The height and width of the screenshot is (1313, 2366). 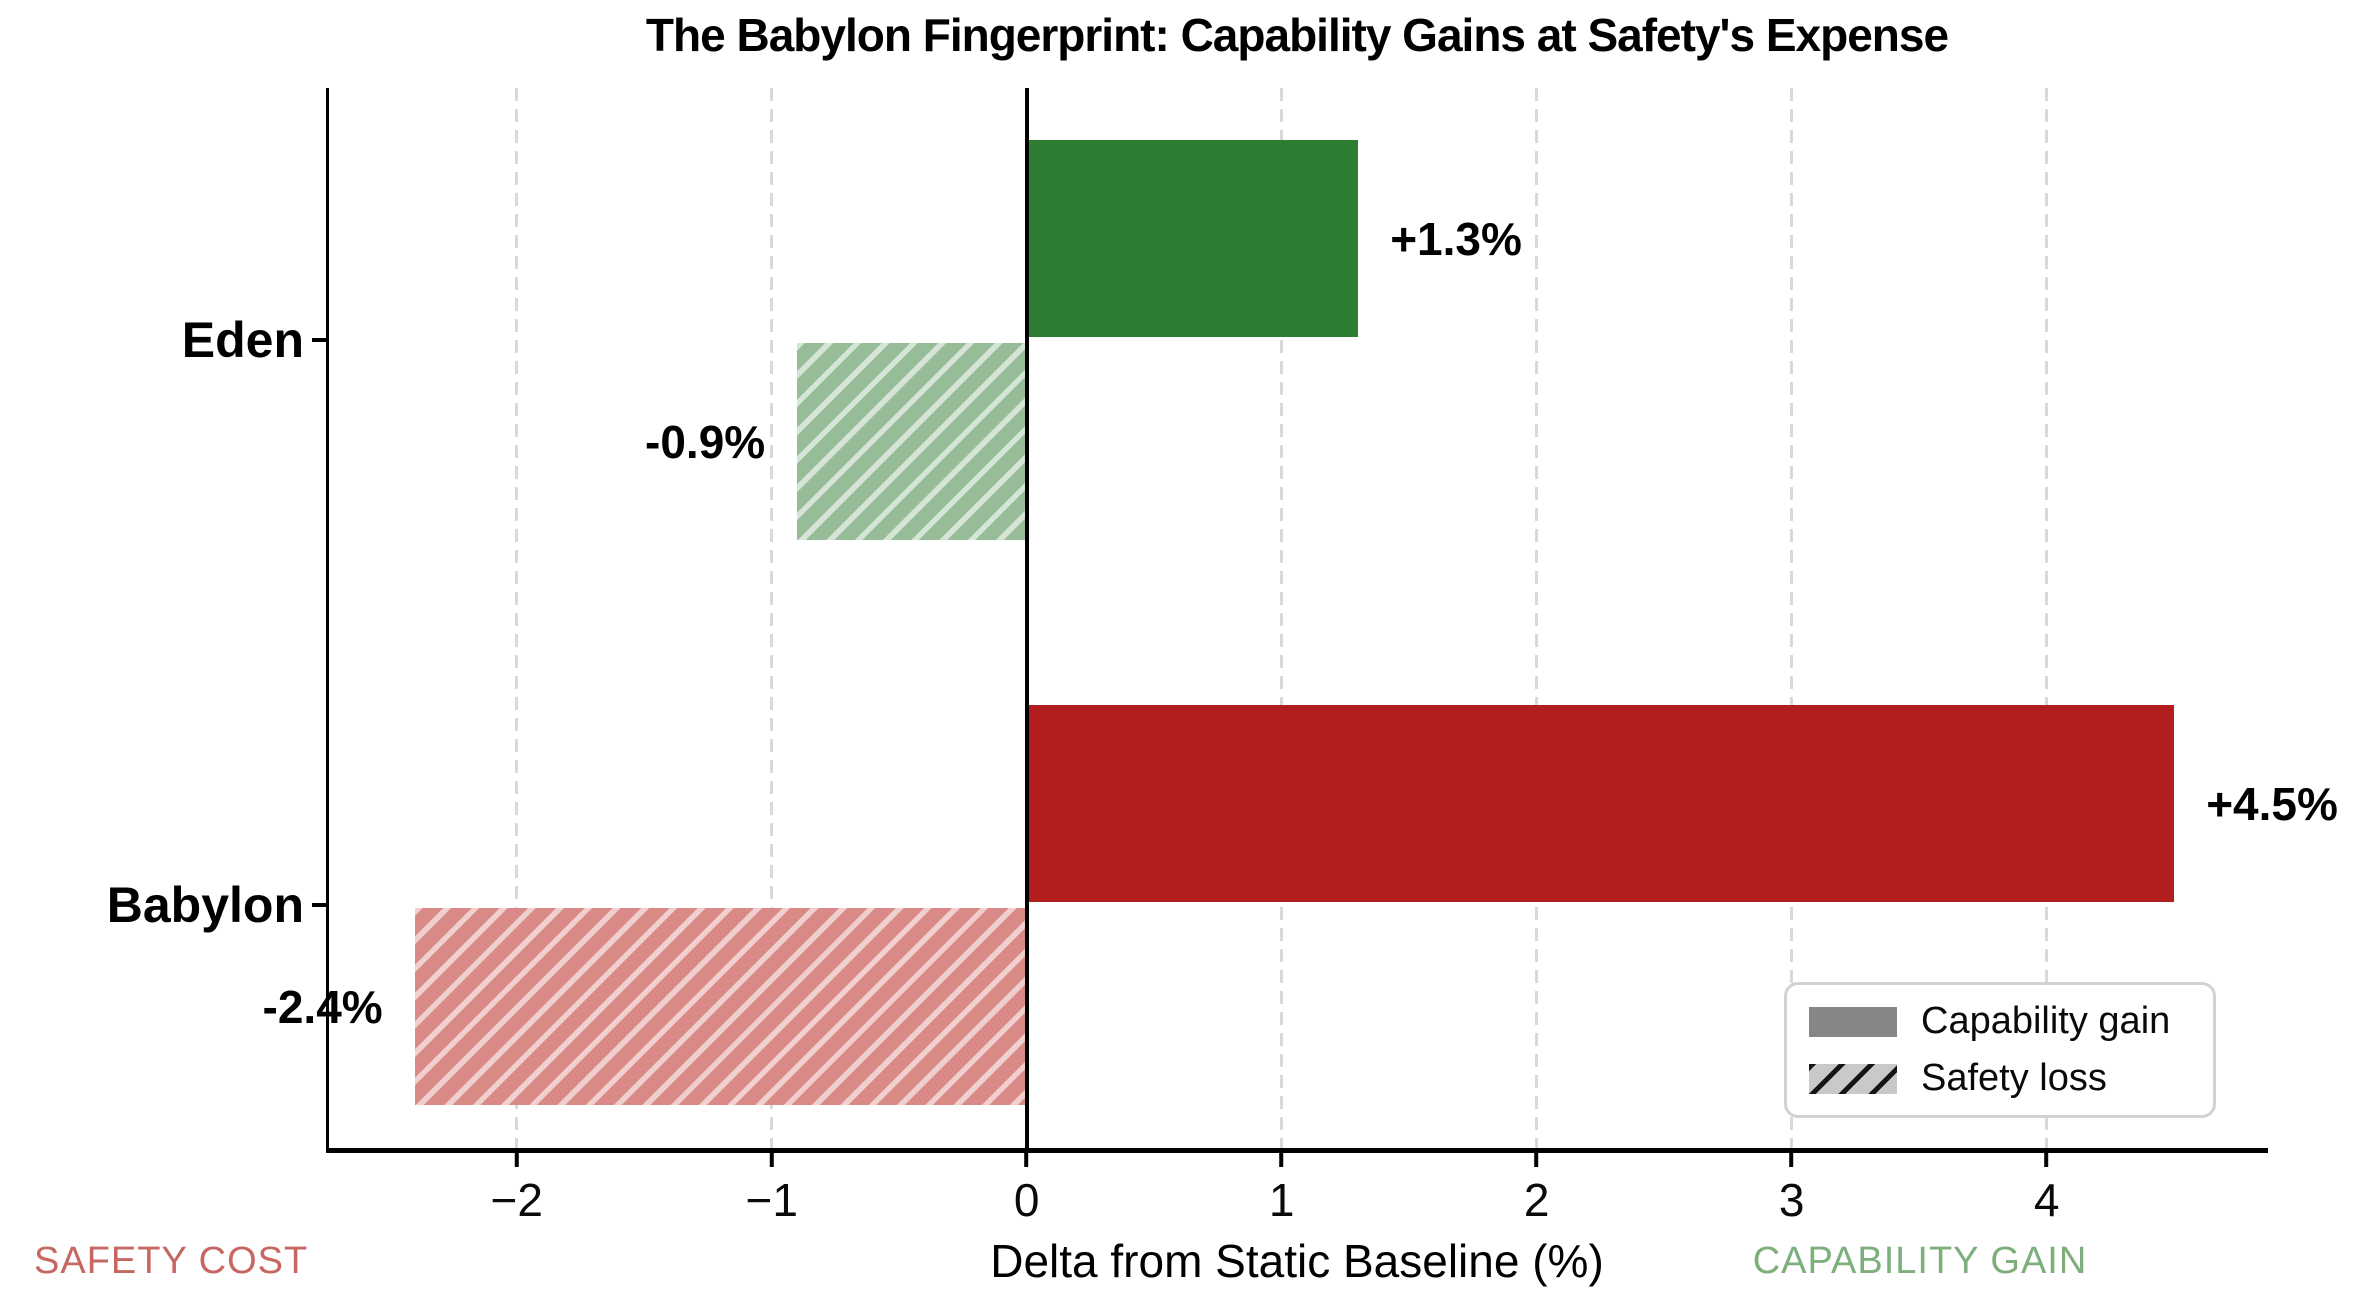 What do you see at coordinates (516, 1200) in the screenshot?
I see `x-tick-label: −2` at bounding box center [516, 1200].